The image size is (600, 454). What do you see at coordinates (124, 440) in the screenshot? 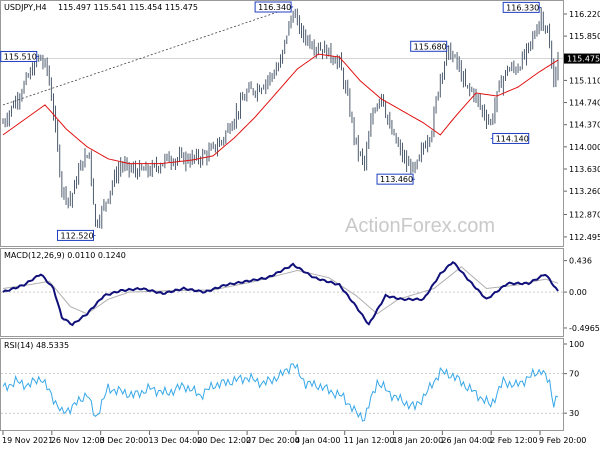
I see `time-tick-label: 3 Dec 20:00` at bounding box center [124, 440].